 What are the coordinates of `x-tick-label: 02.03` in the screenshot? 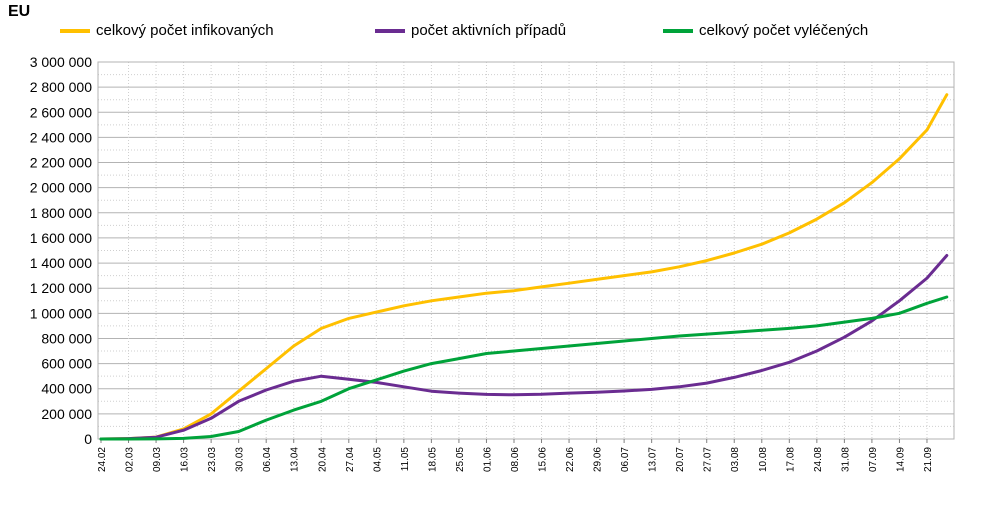 It's located at (130, 459).